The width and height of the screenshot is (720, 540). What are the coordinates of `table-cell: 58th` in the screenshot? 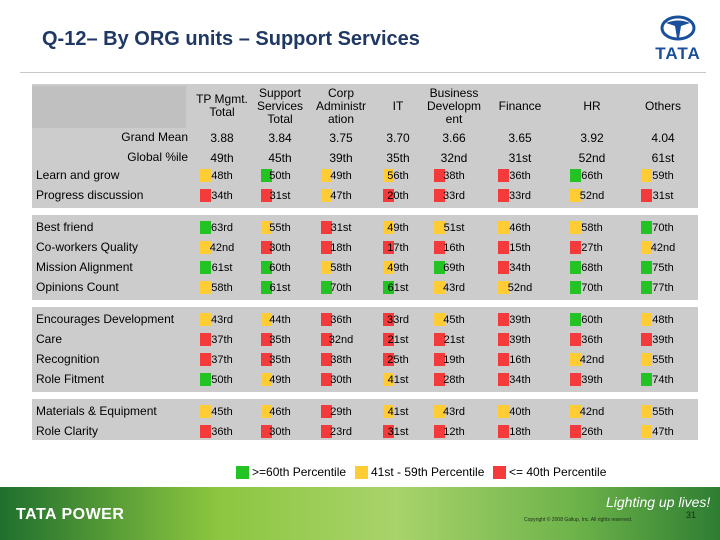 It's located at (341, 267).